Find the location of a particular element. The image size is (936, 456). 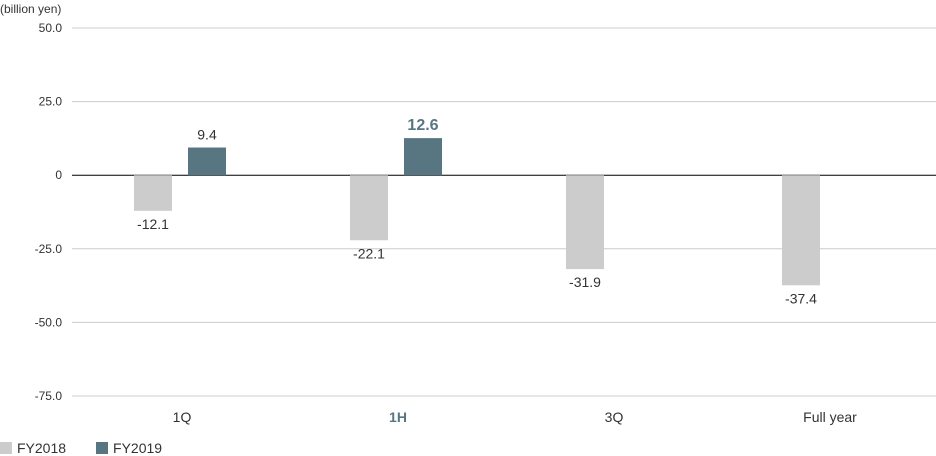

bar-fy2018-full-year is located at coordinates (801, 230).